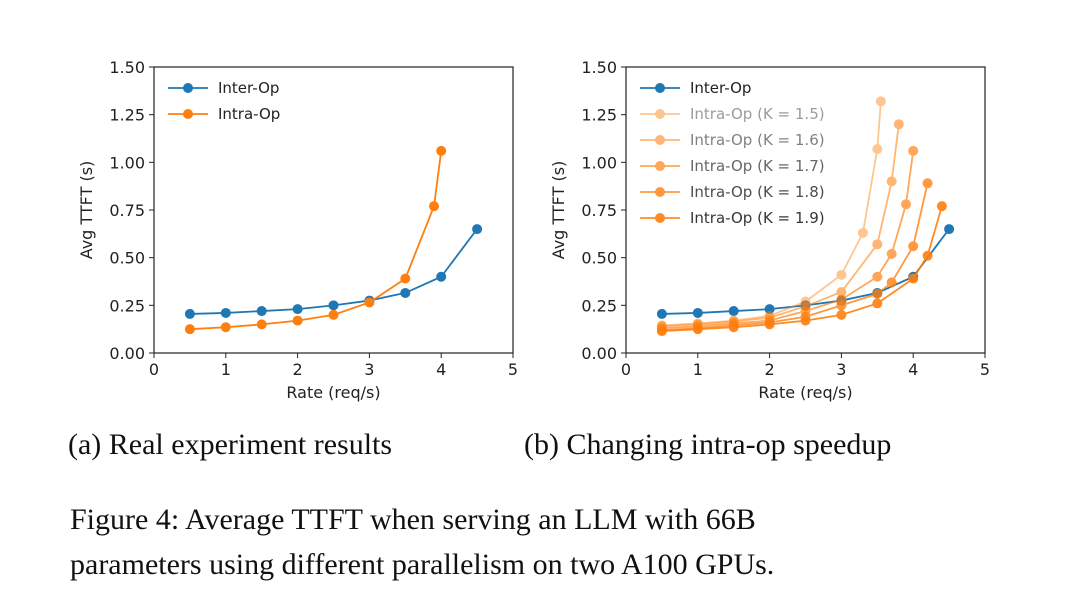 The width and height of the screenshot is (1080, 615). I want to click on series-intra-op, so click(315, 240).